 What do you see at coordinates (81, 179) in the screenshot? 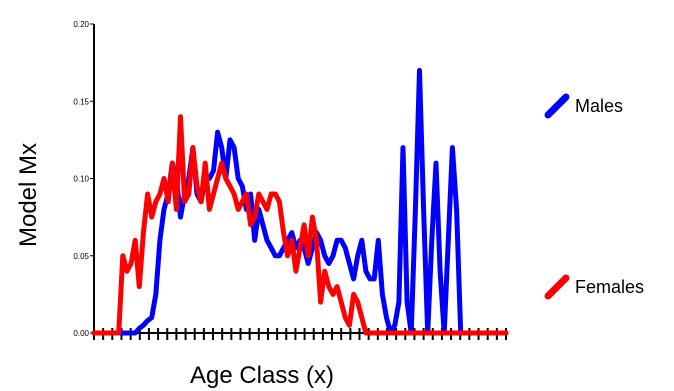
I see `y-tick-label: 0.10` at bounding box center [81, 179].